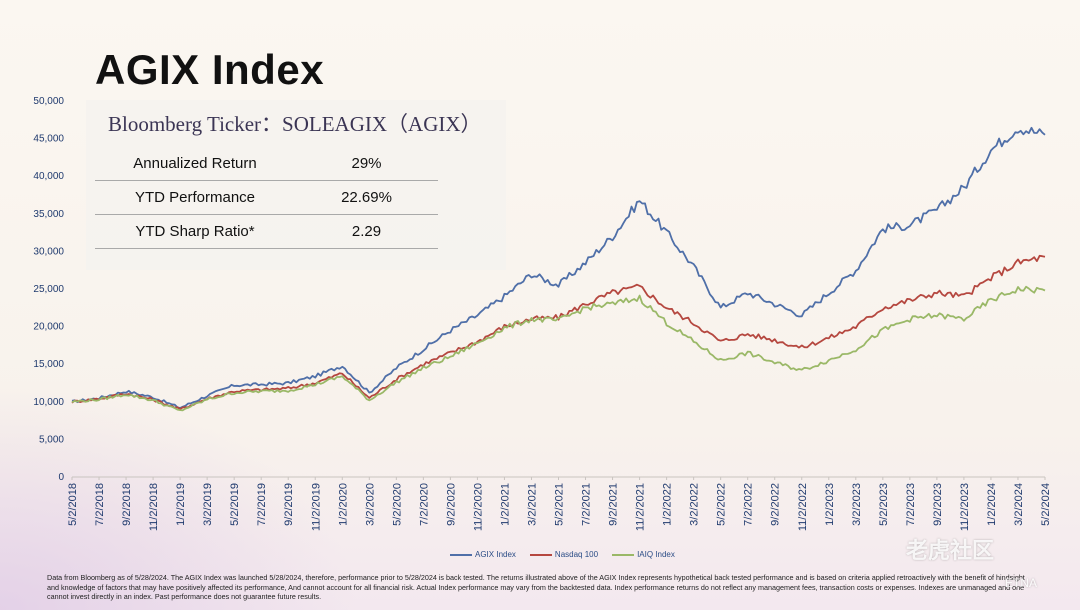 Image resolution: width=1080 pixels, height=610 pixels. I want to click on y-tick-label: 40,000, so click(48, 176).